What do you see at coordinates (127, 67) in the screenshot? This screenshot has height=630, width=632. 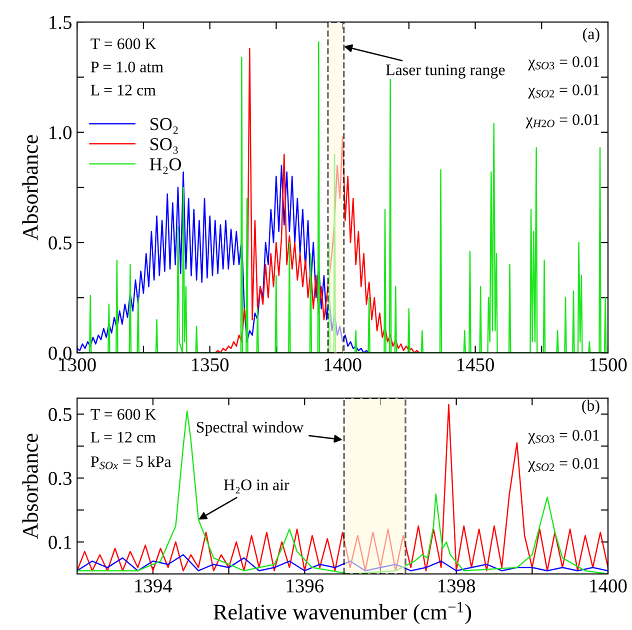 I see `annotation: P = 1.0 atm` at bounding box center [127, 67].